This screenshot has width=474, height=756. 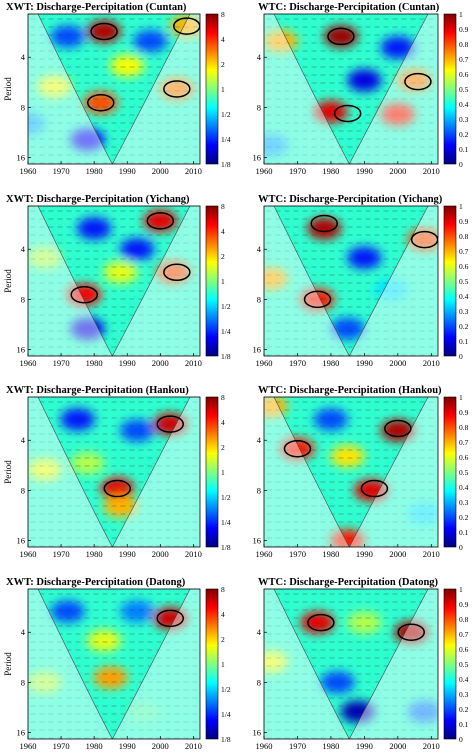 I want to click on x-tick-label: 1990, so click(x=364, y=171).